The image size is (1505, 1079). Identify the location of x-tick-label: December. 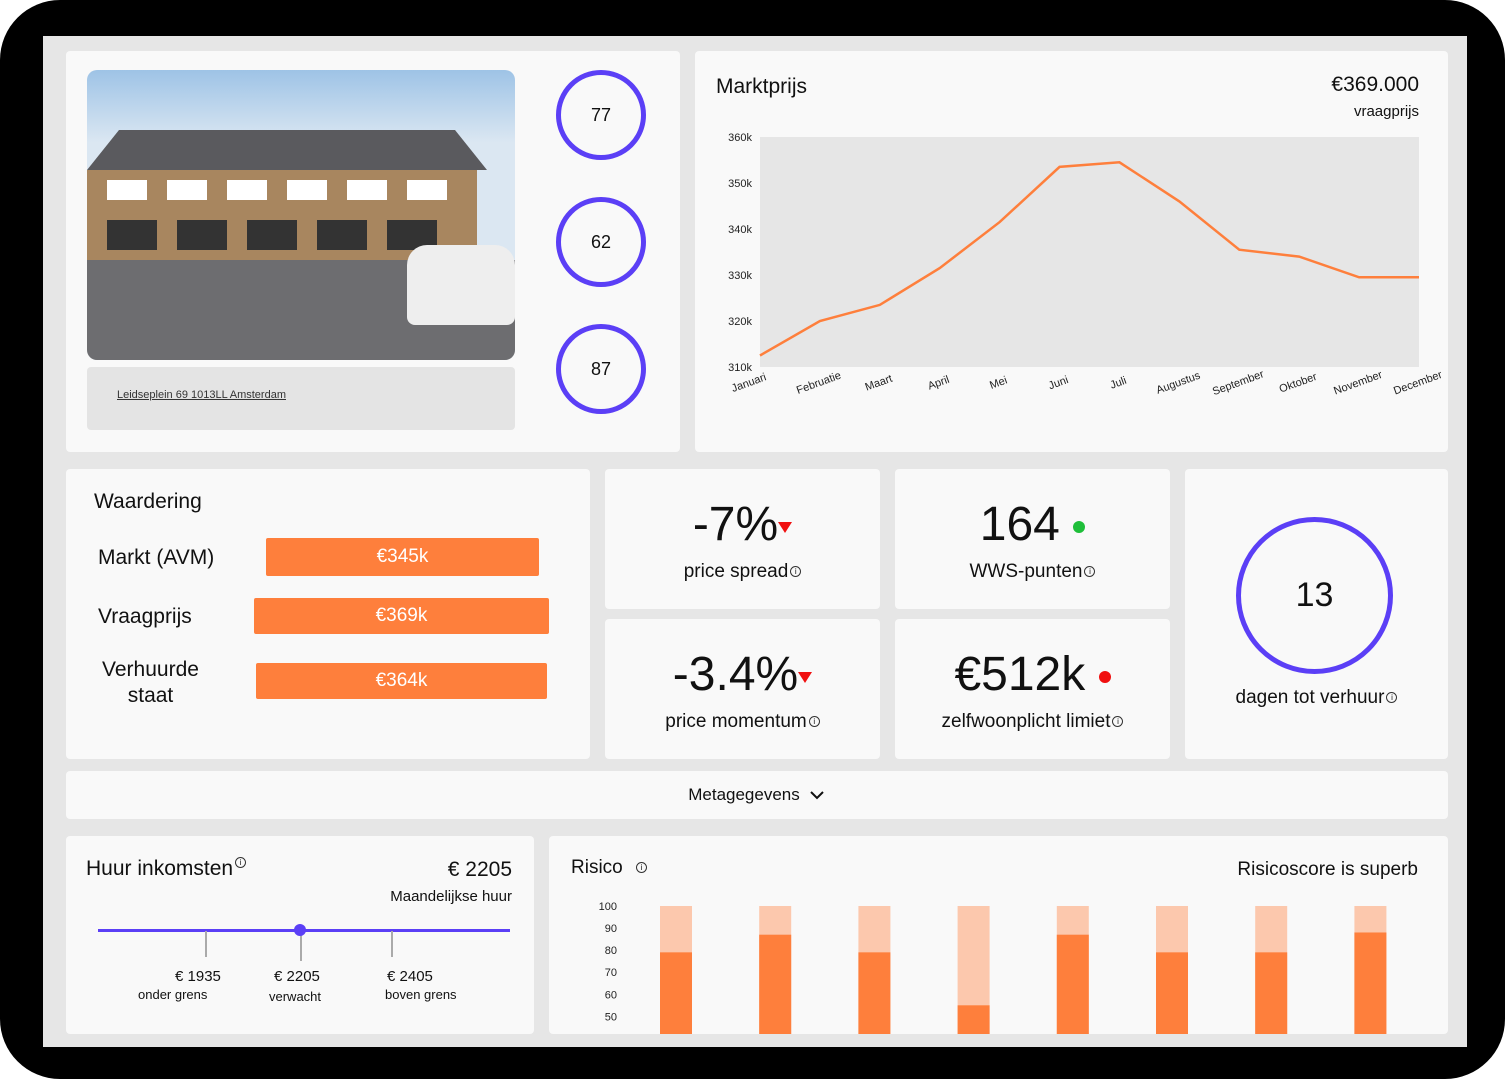
(1418, 383).